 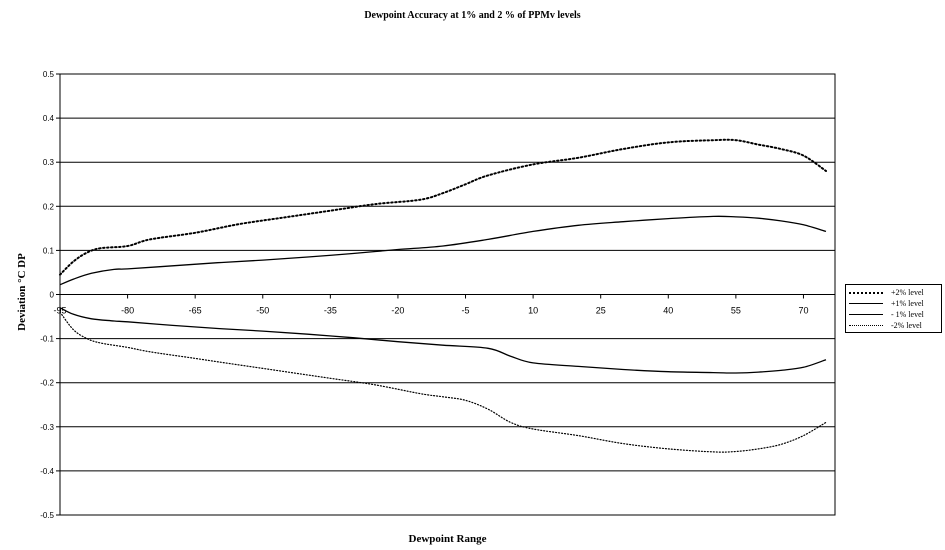 What do you see at coordinates (533, 311) in the screenshot?
I see `x-tick-label: 10` at bounding box center [533, 311].